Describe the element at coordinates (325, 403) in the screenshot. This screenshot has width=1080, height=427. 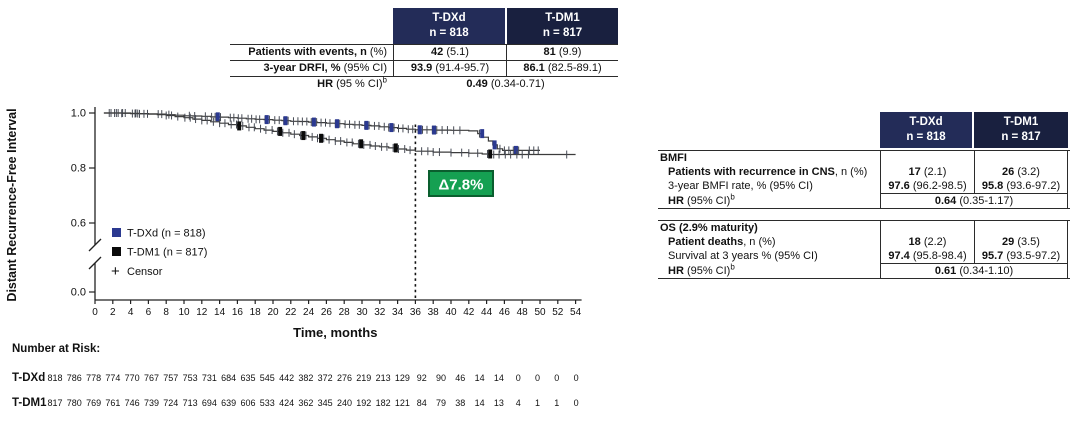
I see `svg-text: 345` at that location.